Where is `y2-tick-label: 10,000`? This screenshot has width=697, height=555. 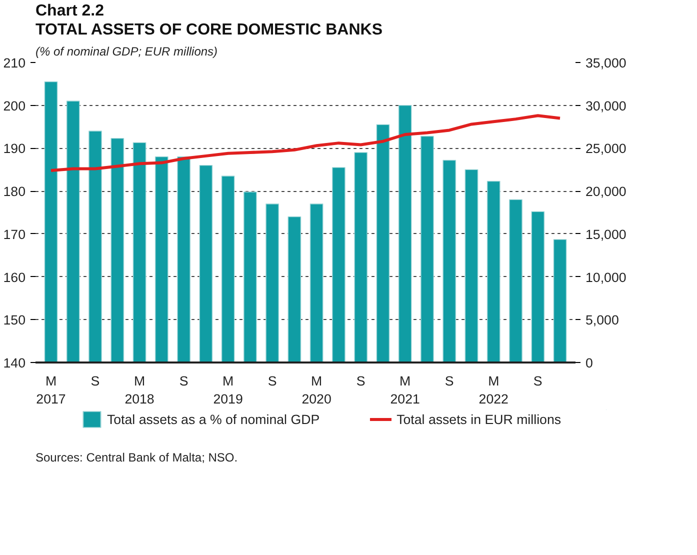 y2-tick-label: 10,000 is located at coordinates (606, 277).